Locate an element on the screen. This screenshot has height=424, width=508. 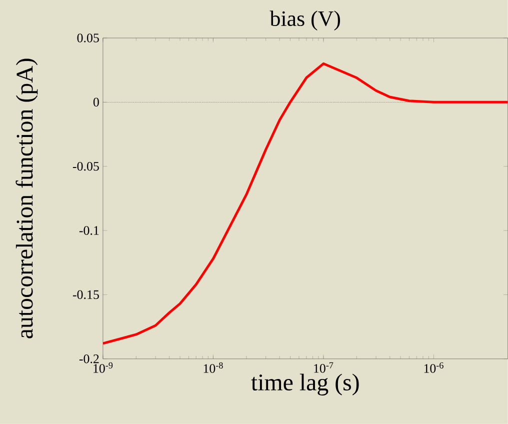
y-tick-label: 0 is located at coordinates (96, 102).